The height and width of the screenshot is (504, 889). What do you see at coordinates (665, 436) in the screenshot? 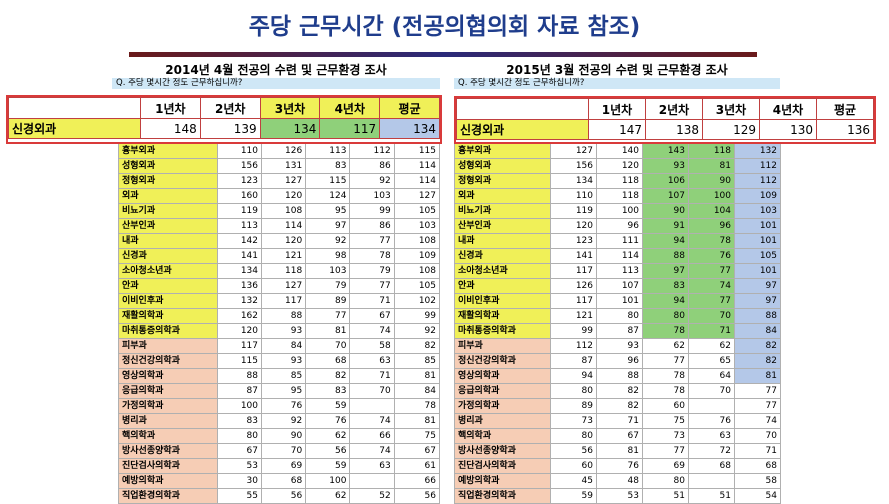
I see `table-cell: 73` at bounding box center [665, 436].